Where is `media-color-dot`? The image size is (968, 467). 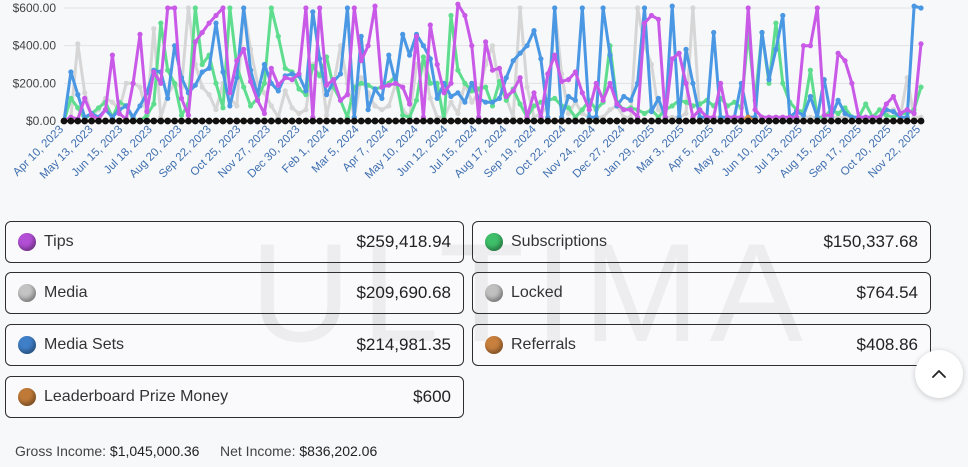 media-color-dot is located at coordinates (27, 293).